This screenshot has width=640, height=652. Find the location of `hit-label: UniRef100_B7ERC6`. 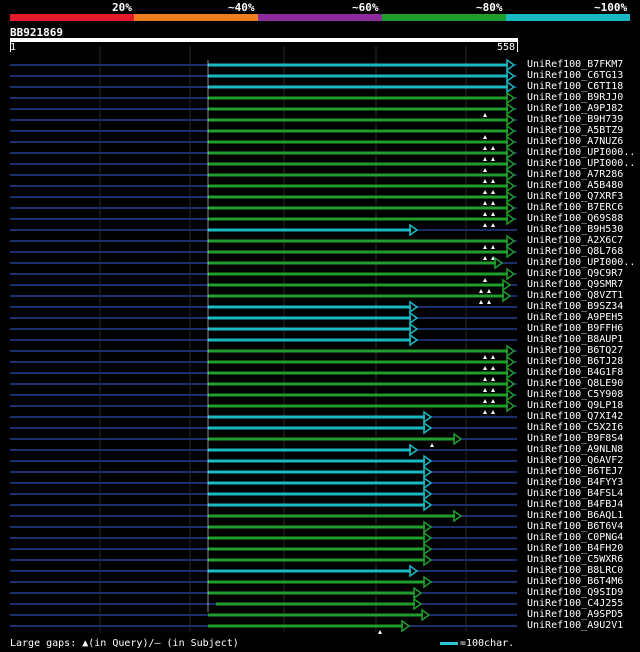

hit-label: UniRef100_B7ERC6 is located at coordinates (575, 207).